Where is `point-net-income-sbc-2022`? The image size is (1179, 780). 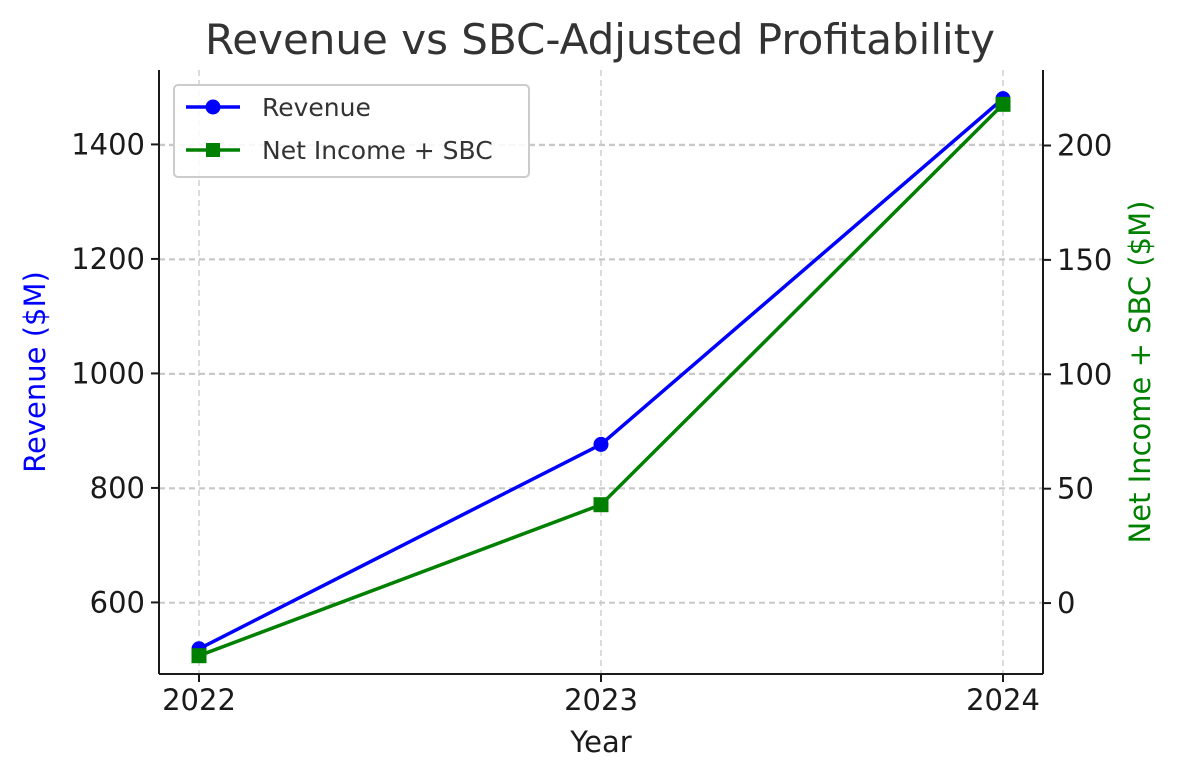
point-net-income-sbc-2022 is located at coordinates (199, 656).